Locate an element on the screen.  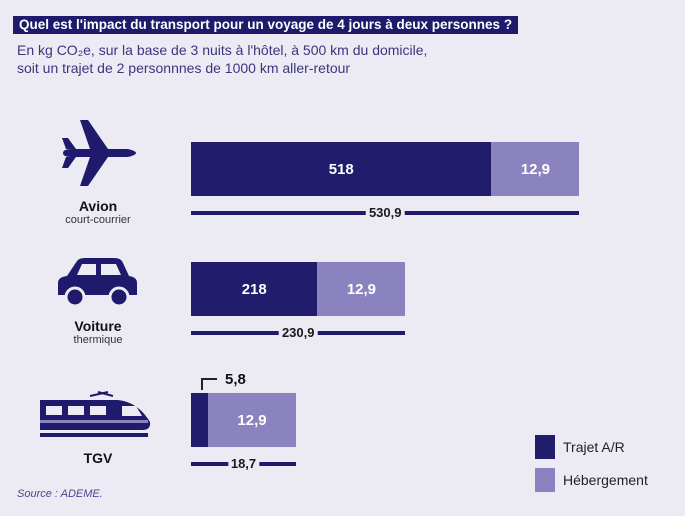
legend-item-hebergement: Hébergement is located at coordinates (591, 480).